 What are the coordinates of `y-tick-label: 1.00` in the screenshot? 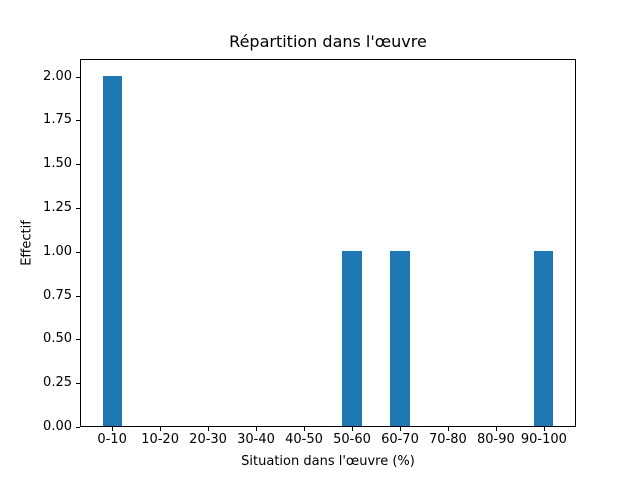 It's located at (57, 251).